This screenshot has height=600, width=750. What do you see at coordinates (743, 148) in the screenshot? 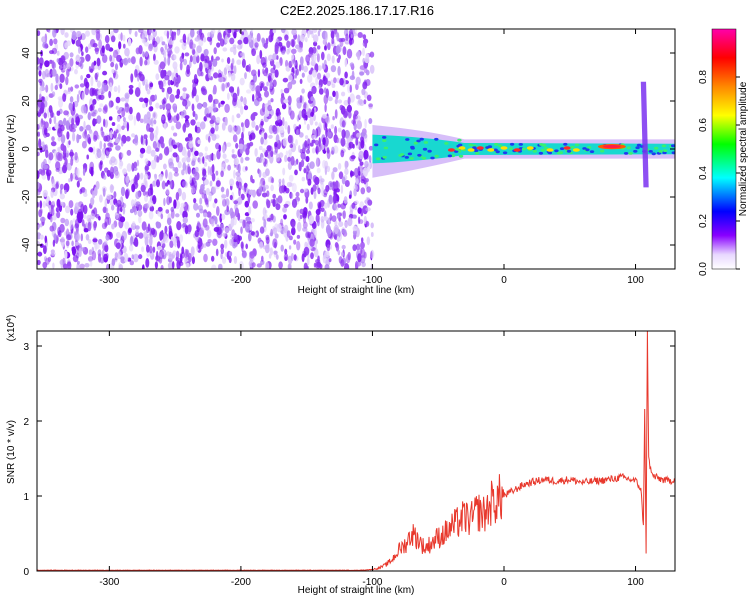
I see `colorbar-label: Normalized spectral amplitude` at bounding box center [743, 148].